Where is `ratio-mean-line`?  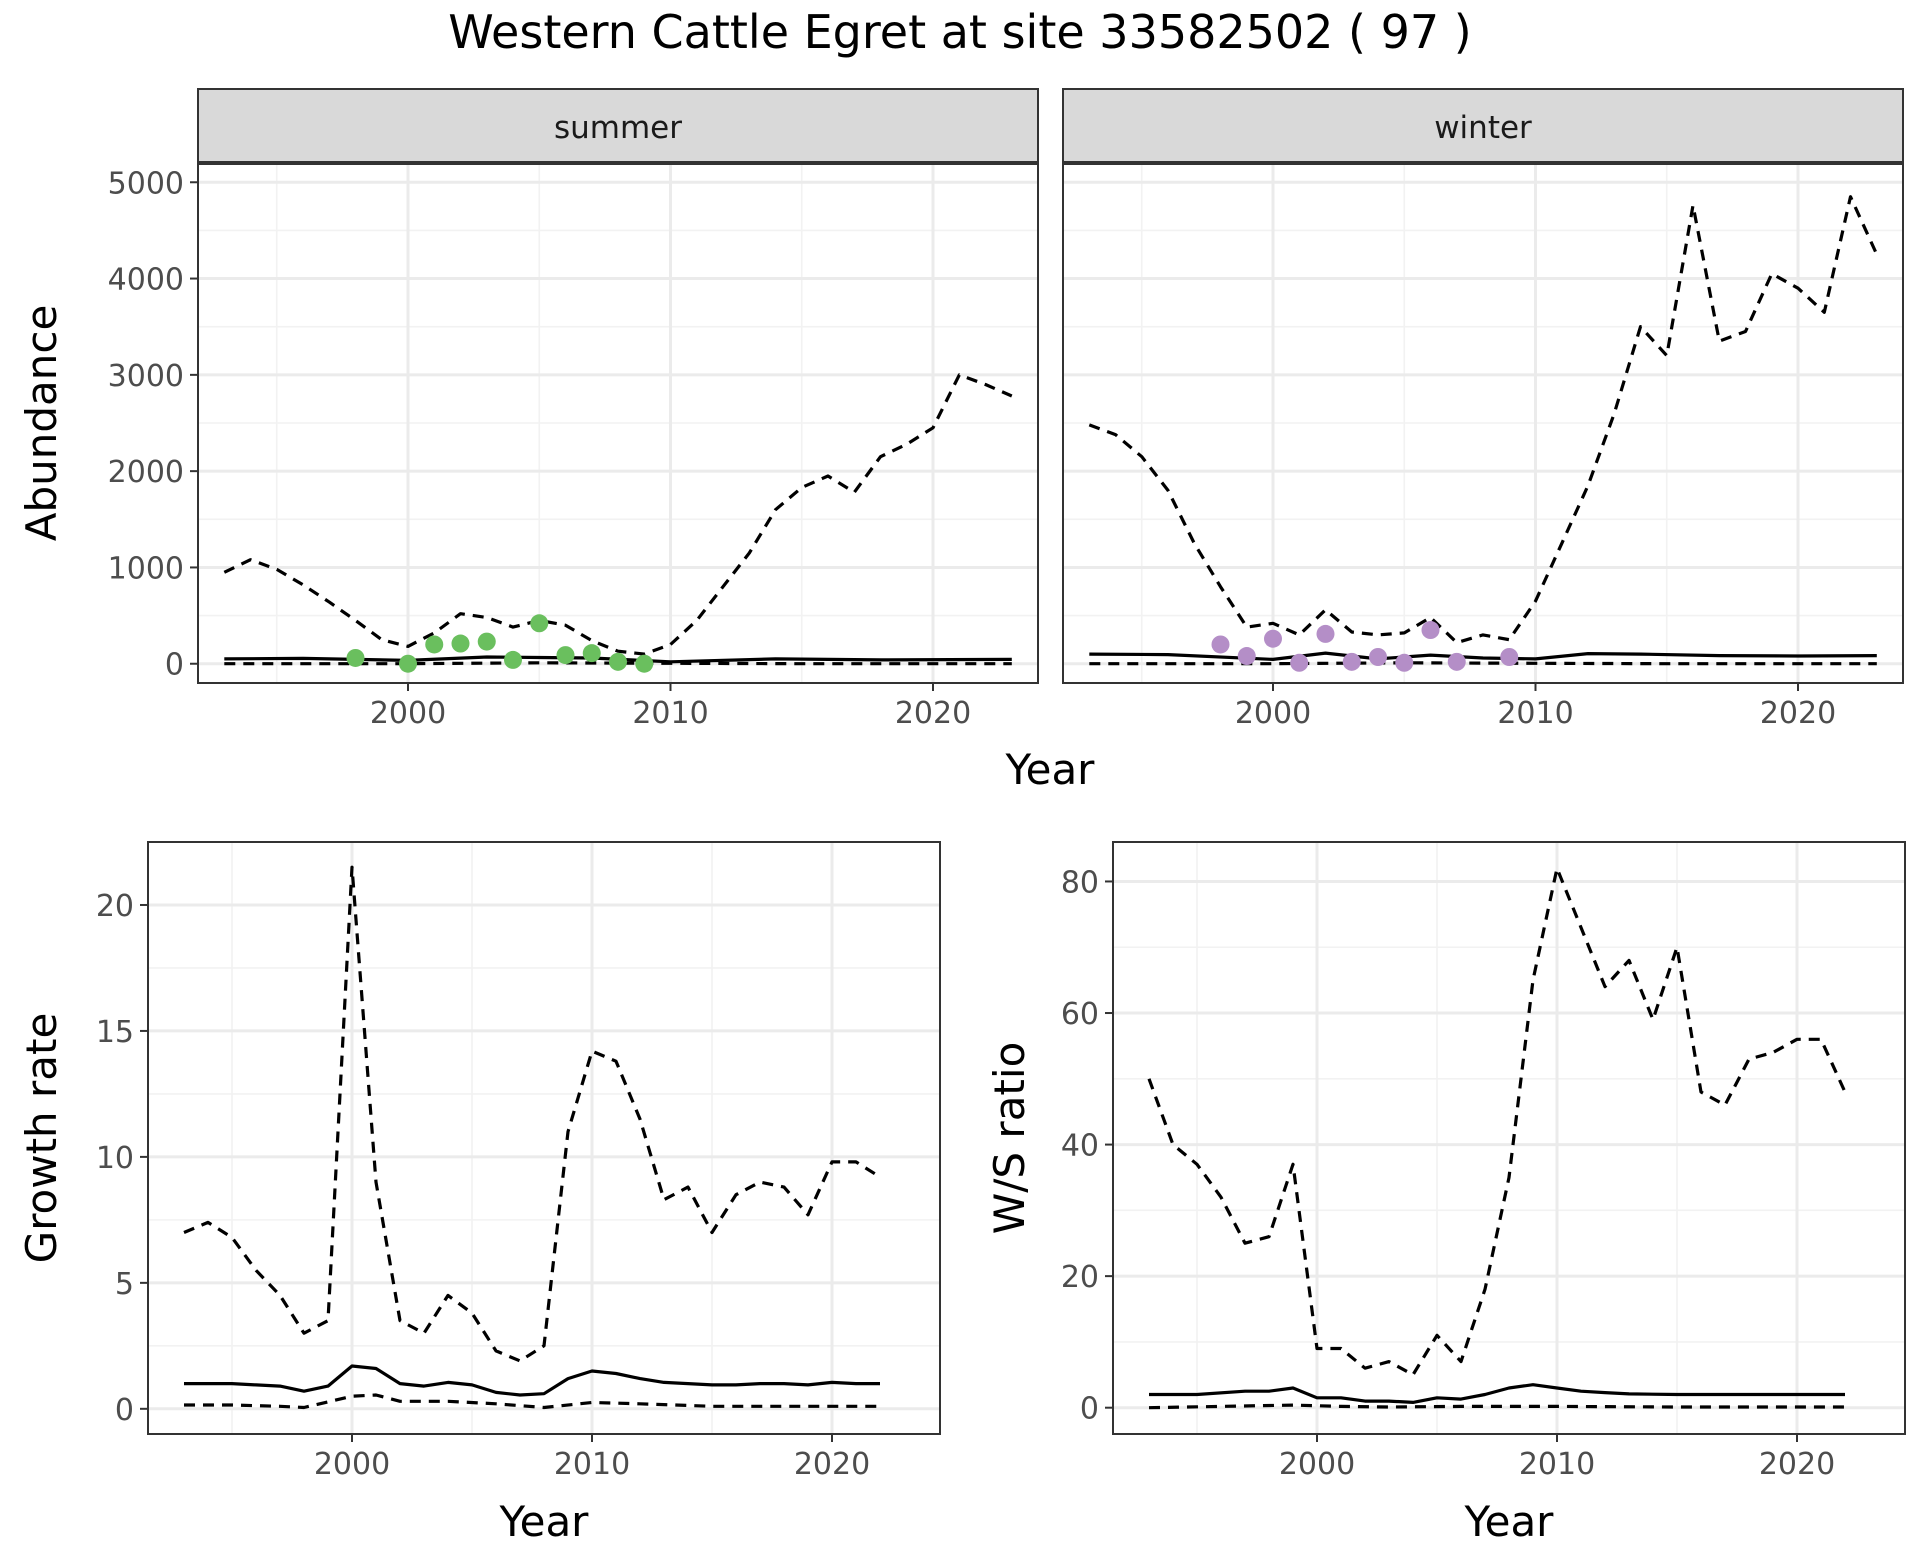
ratio-mean-line is located at coordinates (1497, 1394).